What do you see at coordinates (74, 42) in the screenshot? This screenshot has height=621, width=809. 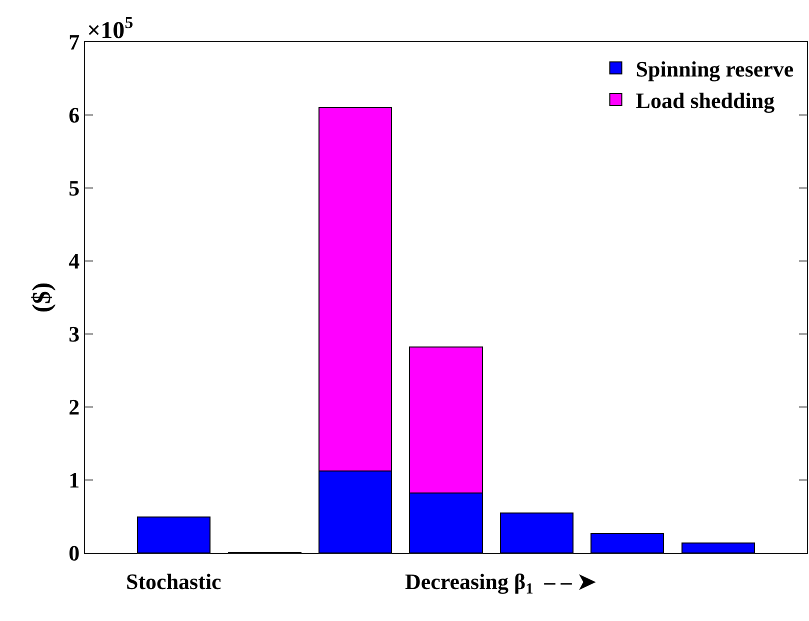 I see `y-tick-label: 7` at bounding box center [74, 42].